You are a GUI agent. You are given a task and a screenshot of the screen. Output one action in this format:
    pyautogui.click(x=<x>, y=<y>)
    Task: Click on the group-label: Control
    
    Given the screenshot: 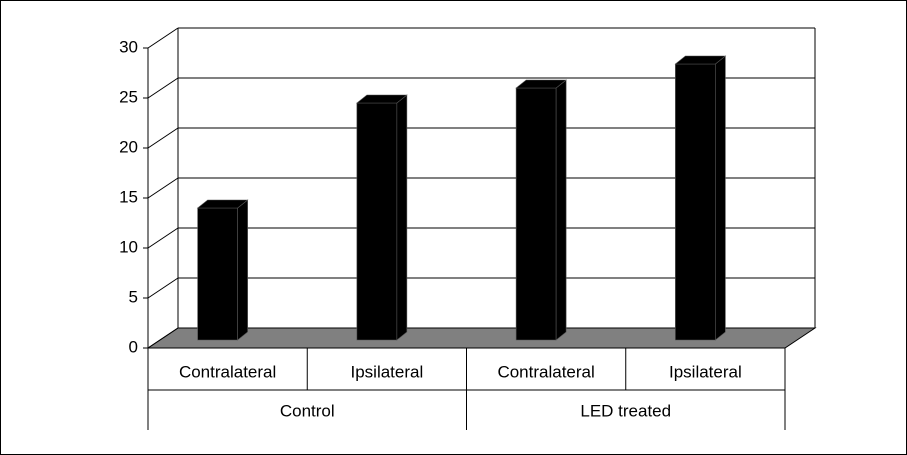 What is the action you would take?
    pyautogui.click(x=307, y=410)
    